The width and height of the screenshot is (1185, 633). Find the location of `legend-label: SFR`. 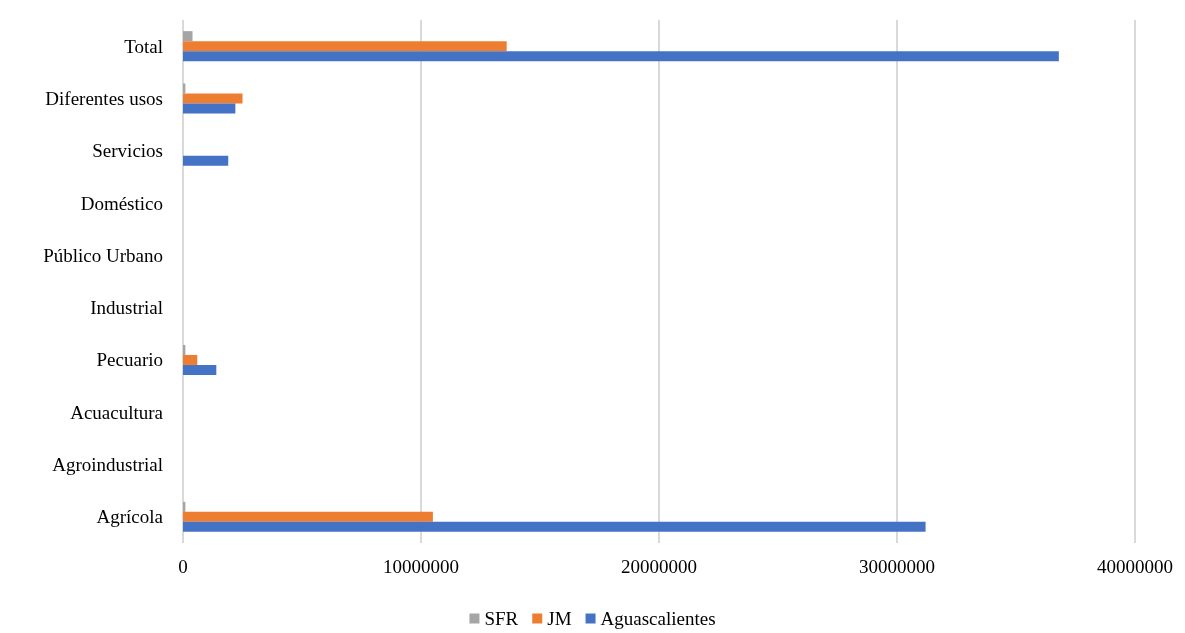

legend-label: SFR is located at coordinates (501, 618).